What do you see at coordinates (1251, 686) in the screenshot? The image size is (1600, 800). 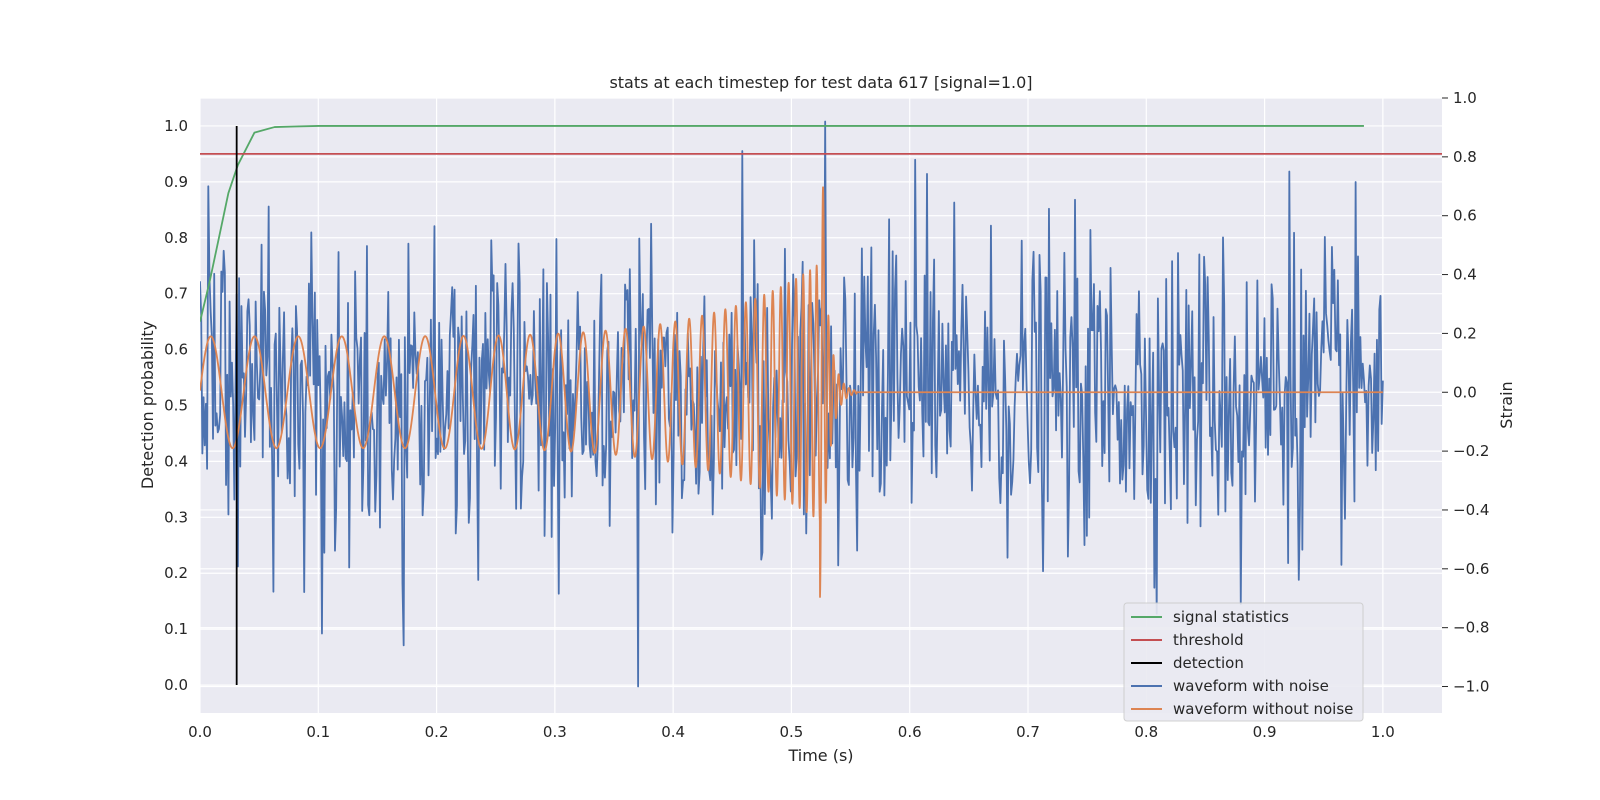 I see `legend-label-waveform-with-noise: waveform with noise` at bounding box center [1251, 686].